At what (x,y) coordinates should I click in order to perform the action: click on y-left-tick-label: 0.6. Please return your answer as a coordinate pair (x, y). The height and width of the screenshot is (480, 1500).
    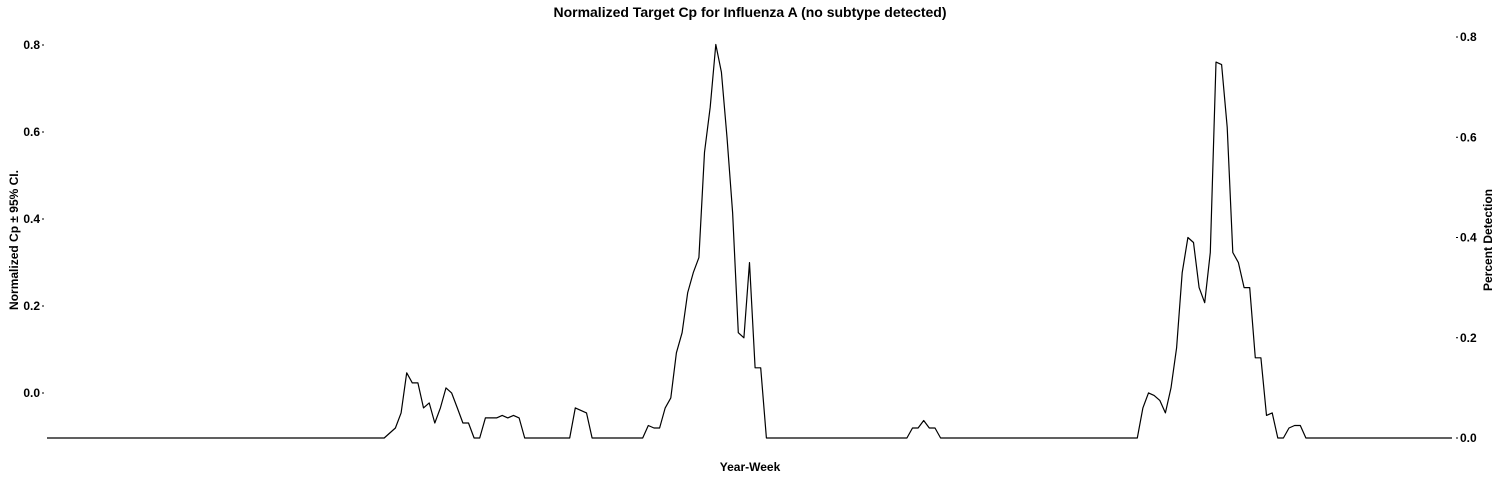
    Looking at the image, I should click on (31, 132).